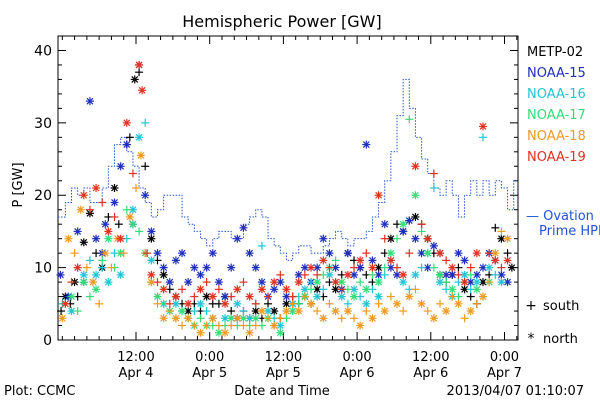 Image resolution: width=600 pixels, height=400 pixels. Describe the element at coordinates (560, 339) in the screenshot. I see `marker-legend-label: north` at that location.